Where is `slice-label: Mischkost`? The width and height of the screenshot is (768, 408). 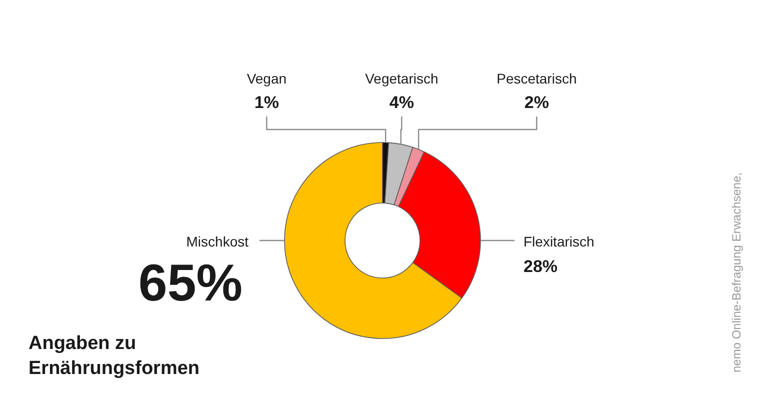
slice-label: Mischkost is located at coordinates (217, 242).